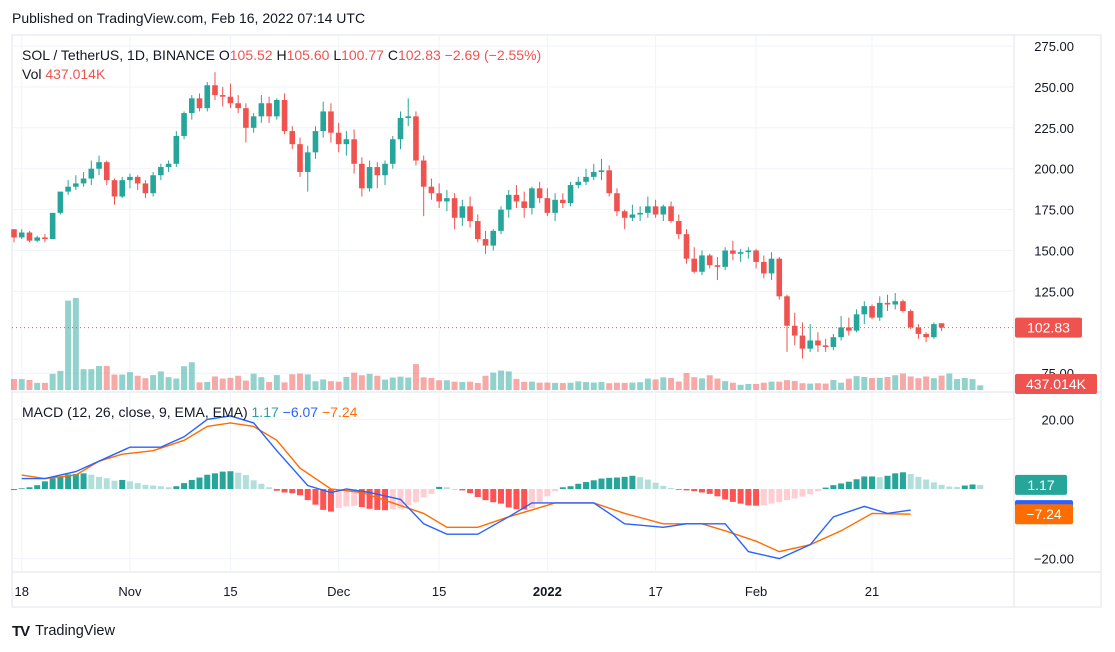 The height and width of the screenshot is (652, 1115). What do you see at coordinates (224, 55) in the screenshot?
I see `open-label: O` at bounding box center [224, 55].